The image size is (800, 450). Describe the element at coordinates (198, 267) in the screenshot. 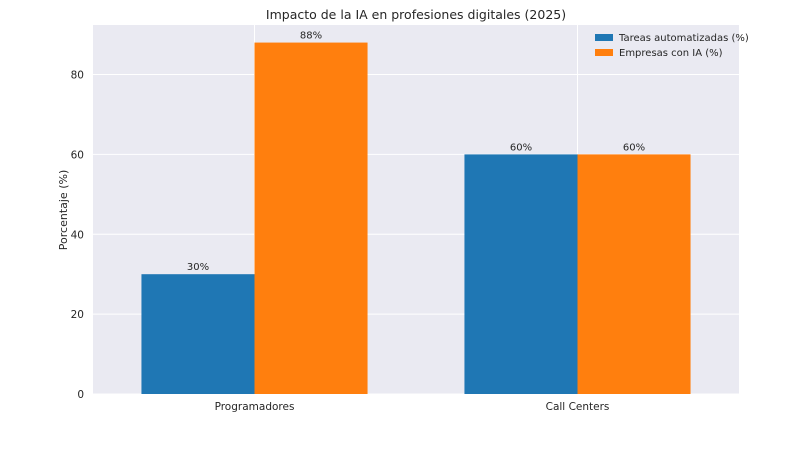

I see `bar-value-label: 30%` at that location.